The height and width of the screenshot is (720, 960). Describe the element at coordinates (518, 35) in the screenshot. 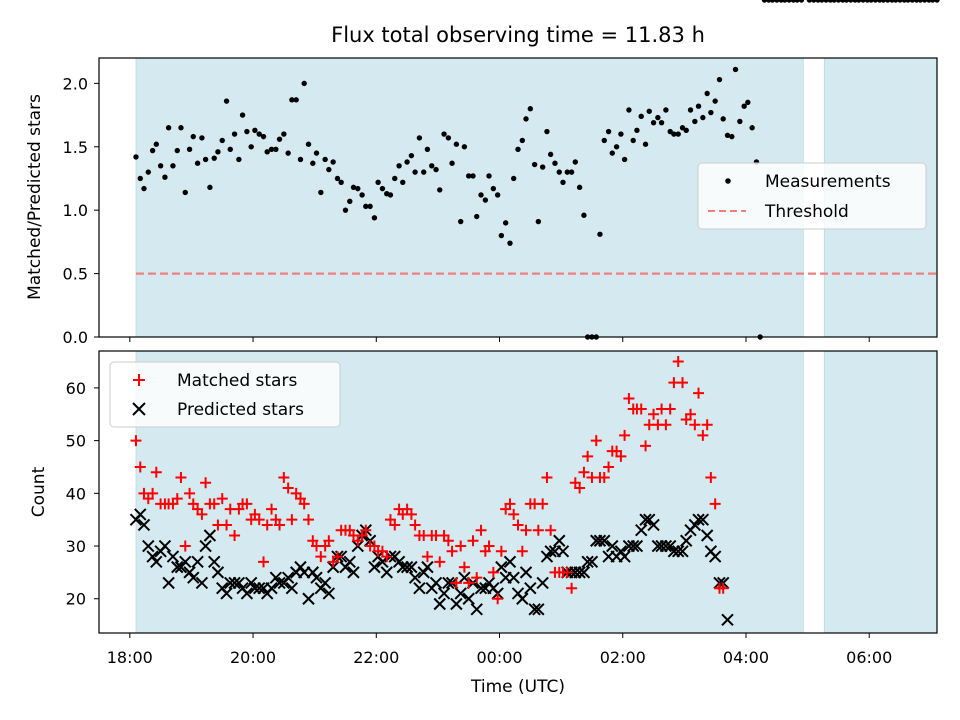

I see `chart-title: Flux total observing time = 11.83 h` at that location.